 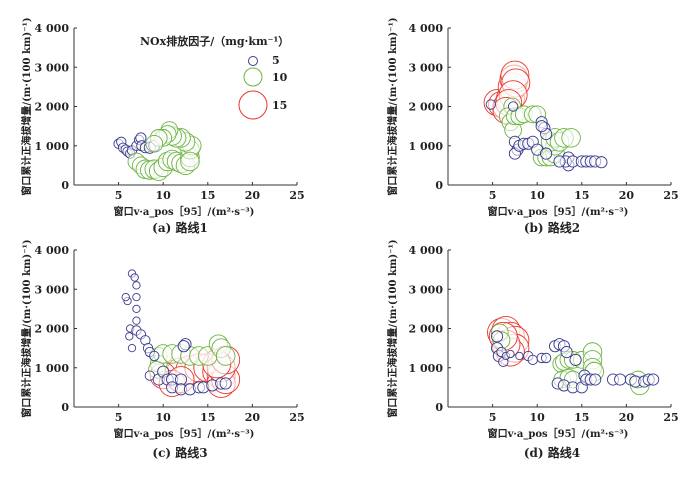 What do you see at coordinates (214, 77) in the screenshot?
I see `legend: NOx排放因子/（mg·km⁻¹） 5 10 15` at bounding box center [214, 77].